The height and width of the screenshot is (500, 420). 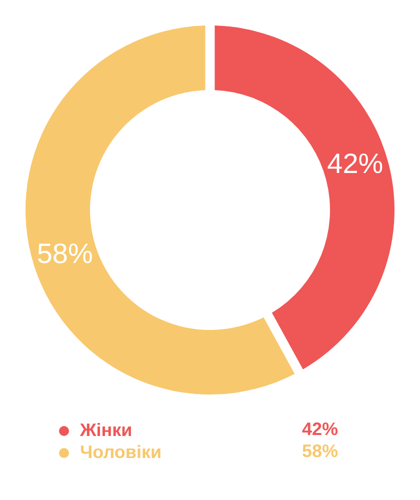 I want to click on data-label: 42%, so click(x=355, y=163).